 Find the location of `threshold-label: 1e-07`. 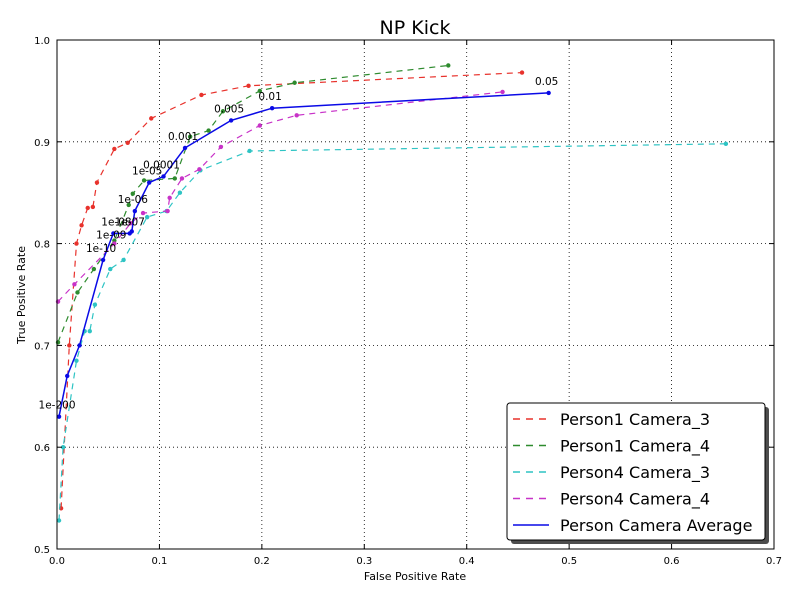

threshold-label: 1e-07 is located at coordinates (130, 222).